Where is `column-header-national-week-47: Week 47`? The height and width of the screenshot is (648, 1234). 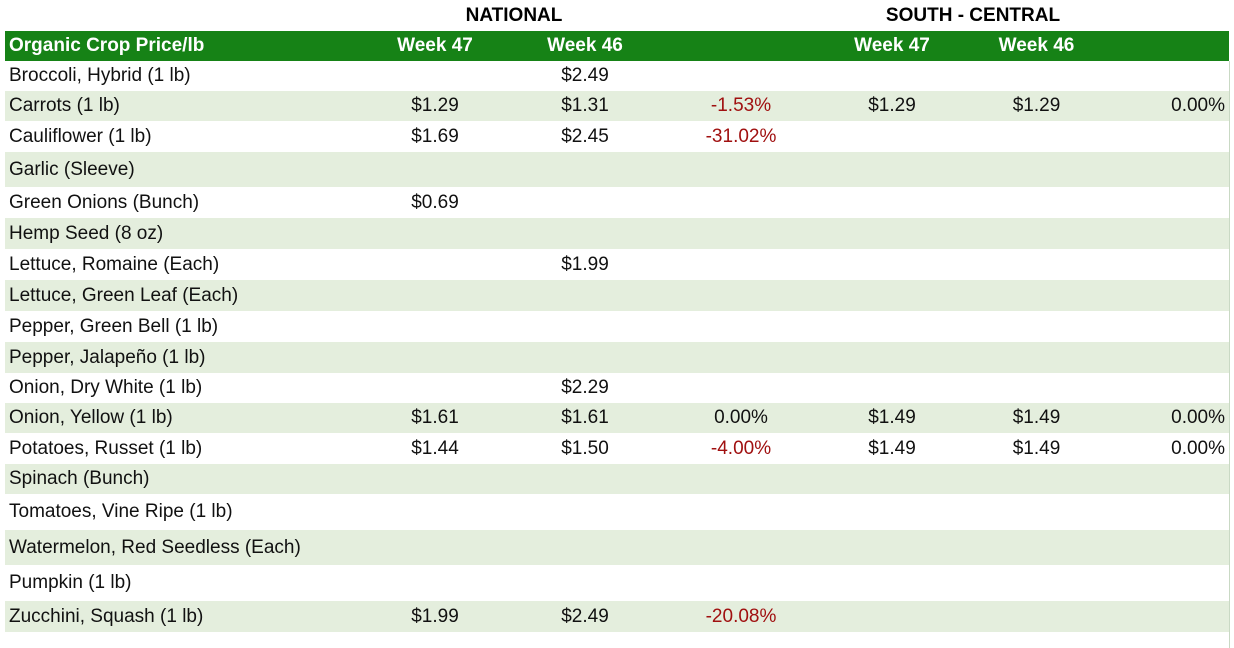 column-header-national-week-47: Week 47 is located at coordinates (435, 45).